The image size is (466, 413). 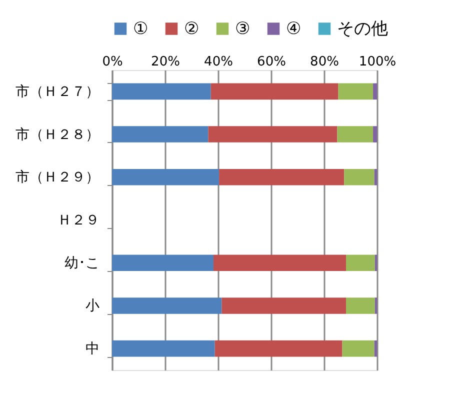 I want to click on x-tick-label: 80%, so click(x=324, y=62).